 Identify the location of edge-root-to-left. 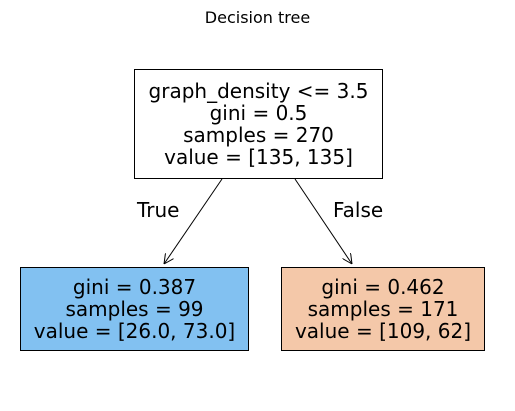
(193, 221).